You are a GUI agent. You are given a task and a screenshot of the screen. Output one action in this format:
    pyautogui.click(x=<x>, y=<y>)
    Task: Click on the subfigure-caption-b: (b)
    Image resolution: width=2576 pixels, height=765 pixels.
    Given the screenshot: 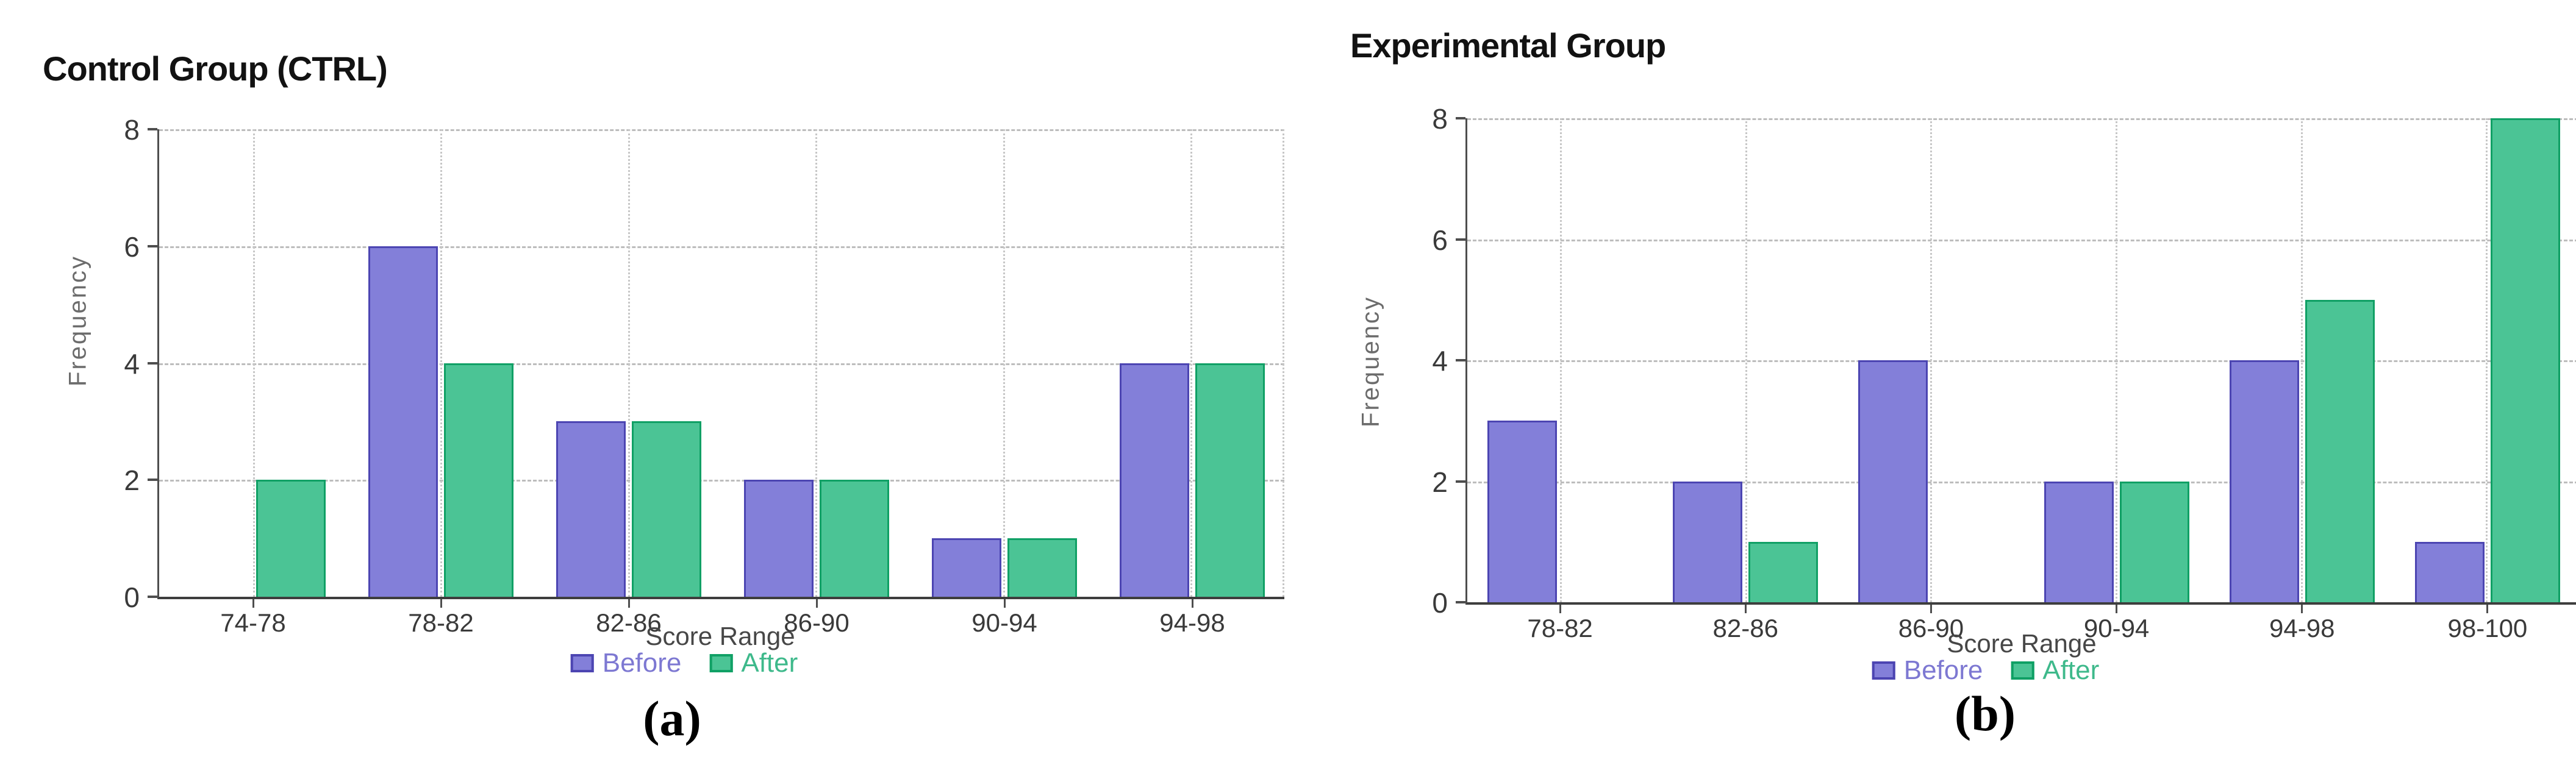 What is the action you would take?
    pyautogui.click(x=1985, y=713)
    